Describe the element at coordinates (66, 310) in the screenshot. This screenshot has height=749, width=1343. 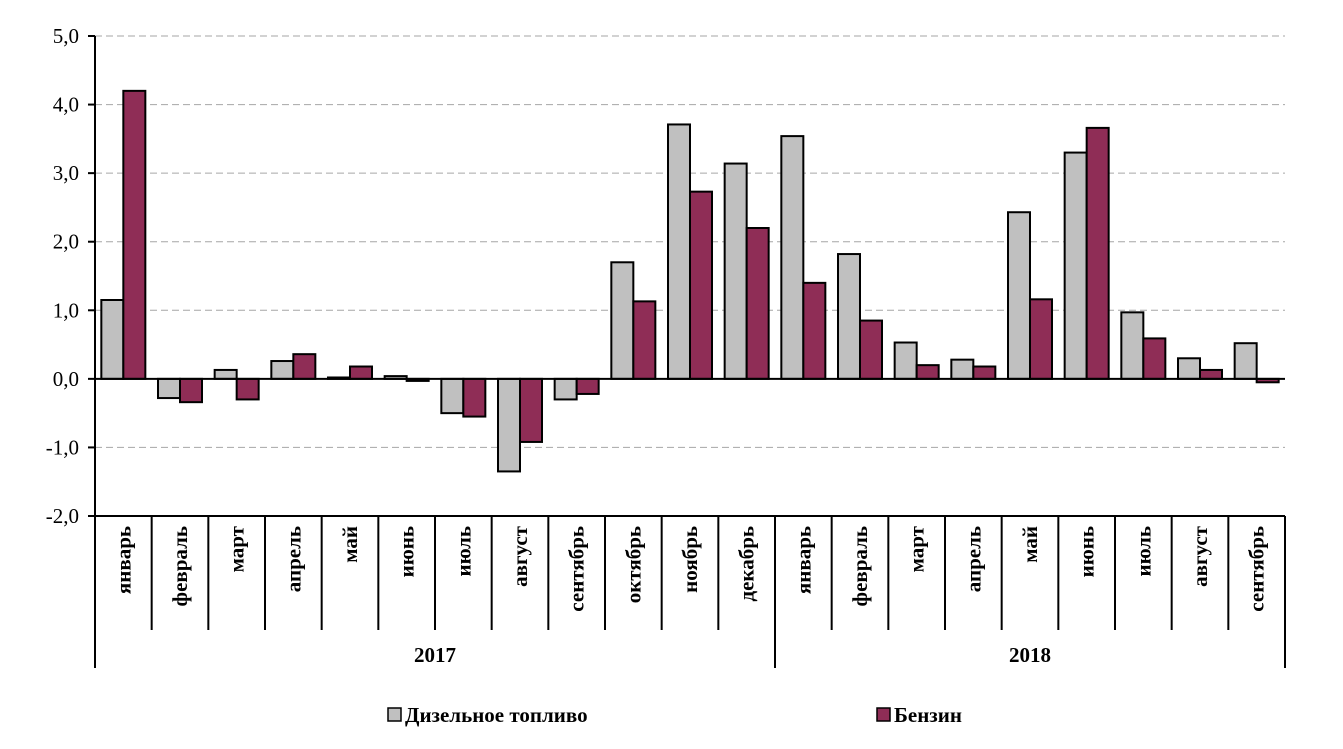
I see `y-tick-label: 1,0` at that location.